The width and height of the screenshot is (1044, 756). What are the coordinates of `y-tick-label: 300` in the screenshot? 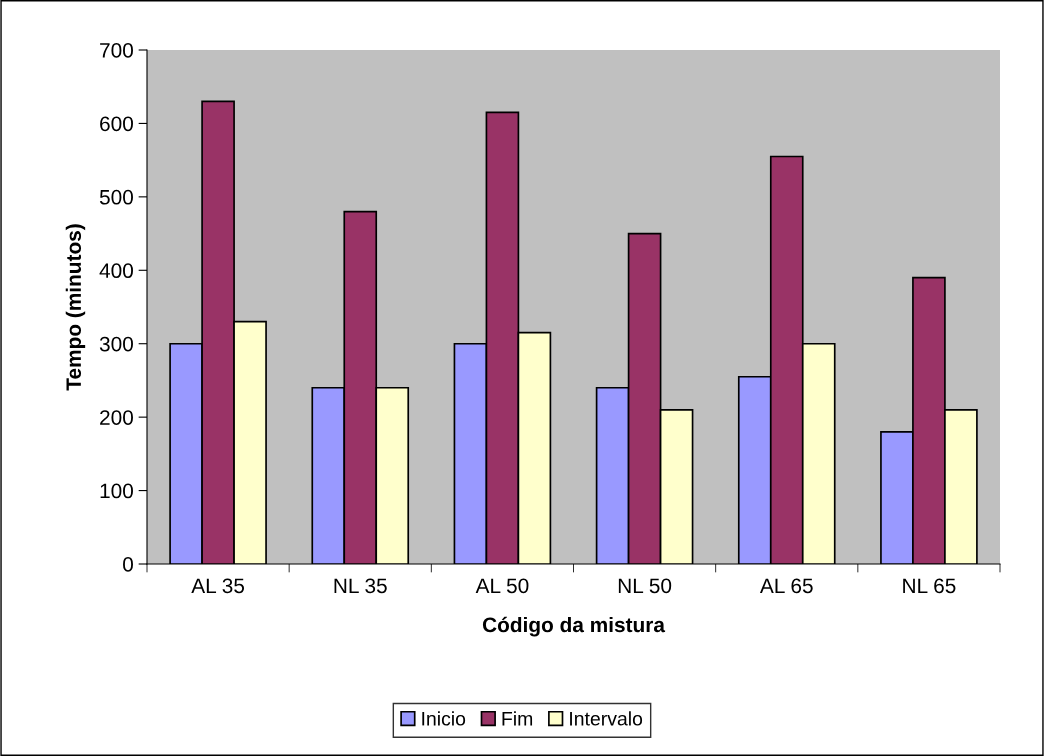 It's located at (116, 344).